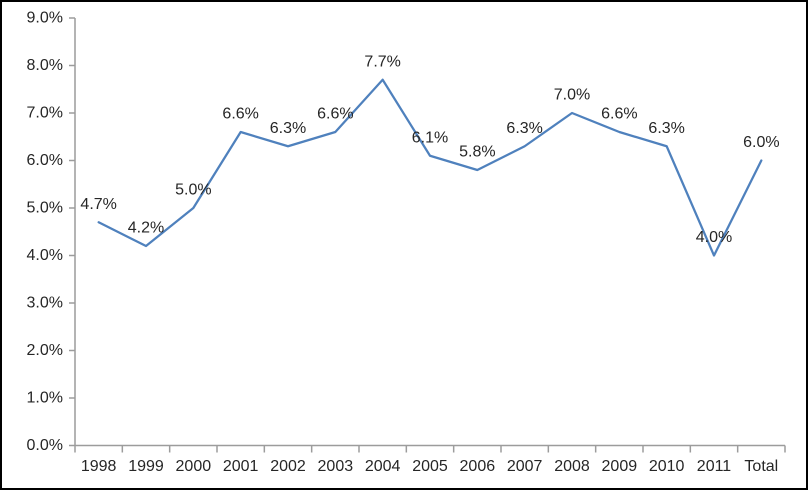 This screenshot has width=808, height=490. What do you see at coordinates (382, 61) in the screenshot?
I see `data-point-label: 7.7%` at bounding box center [382, 61].